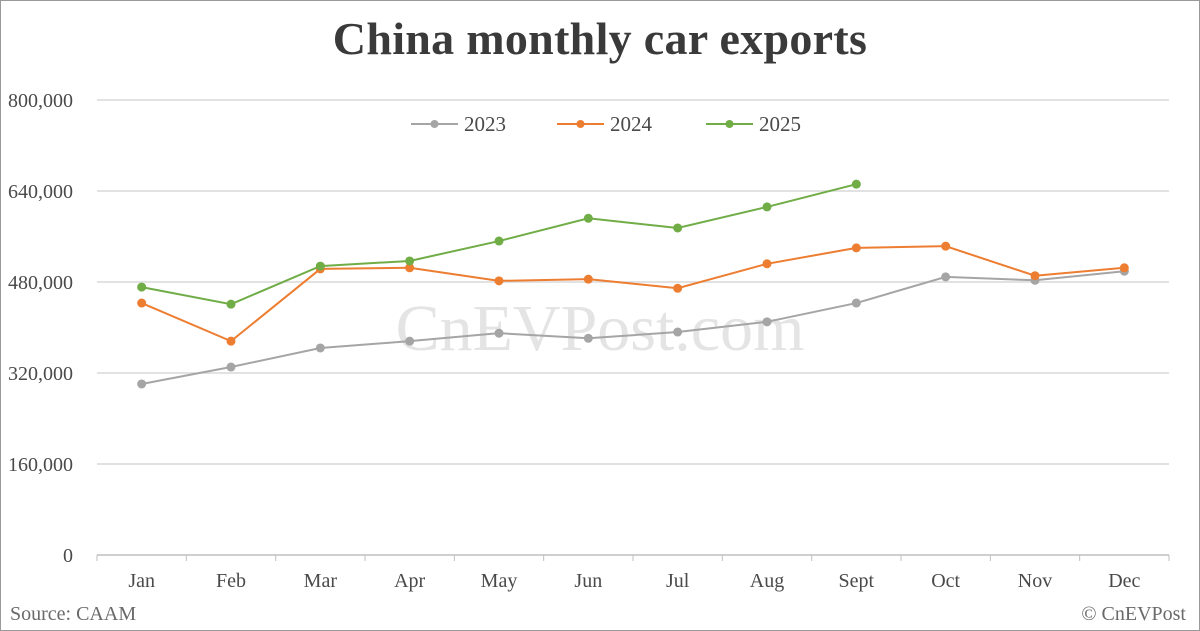 The height and width of the screenshot is (631, 1200). What do you see at coordinates (945, 581) in the screenshot?
I see `x-tick-label: Oct` at bounding box center [945, 581].